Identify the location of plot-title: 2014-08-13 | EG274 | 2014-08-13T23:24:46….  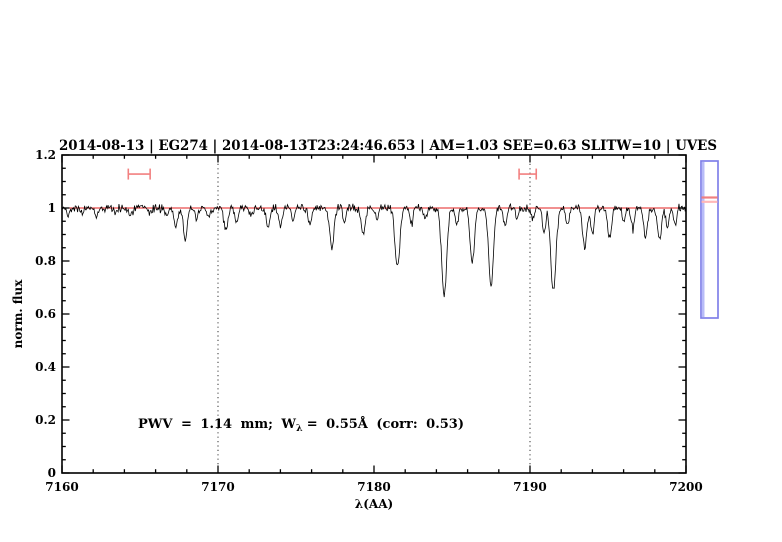
(388, 146).